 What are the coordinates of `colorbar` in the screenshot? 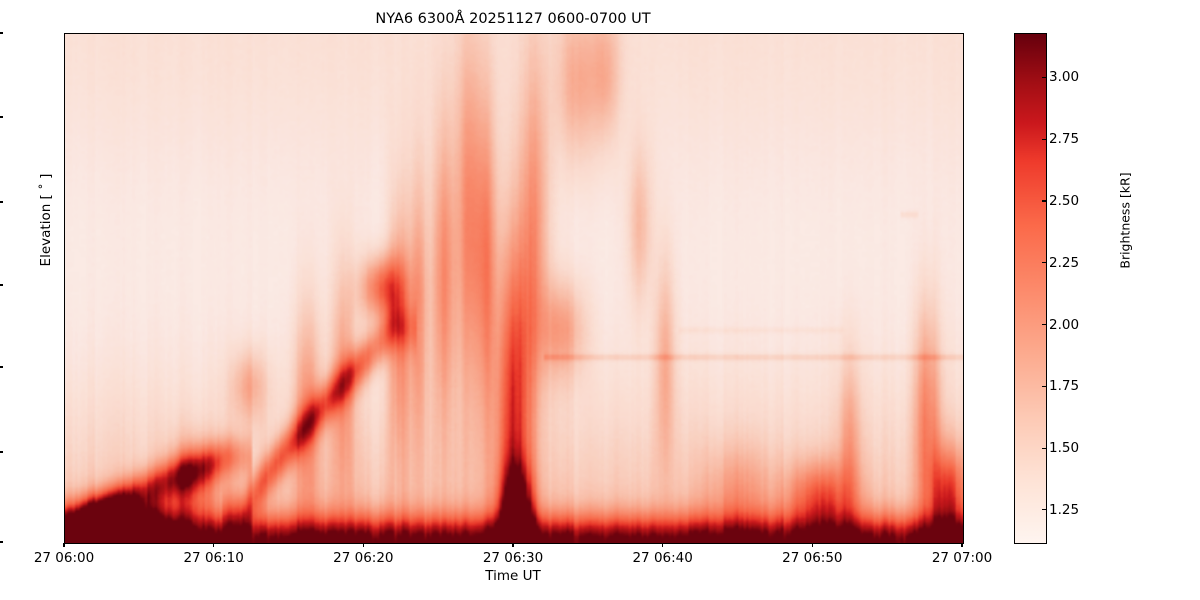 It's located at (1030, 288).